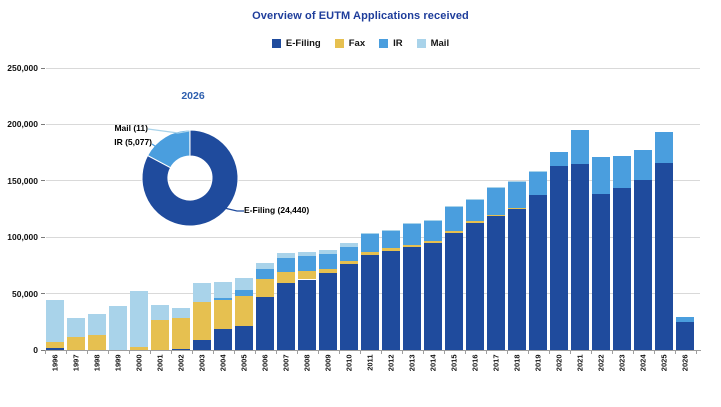 The height and width of the screenshot is (407, 721). I want to click on y-axis-label: 50,000, so click(25, 293).